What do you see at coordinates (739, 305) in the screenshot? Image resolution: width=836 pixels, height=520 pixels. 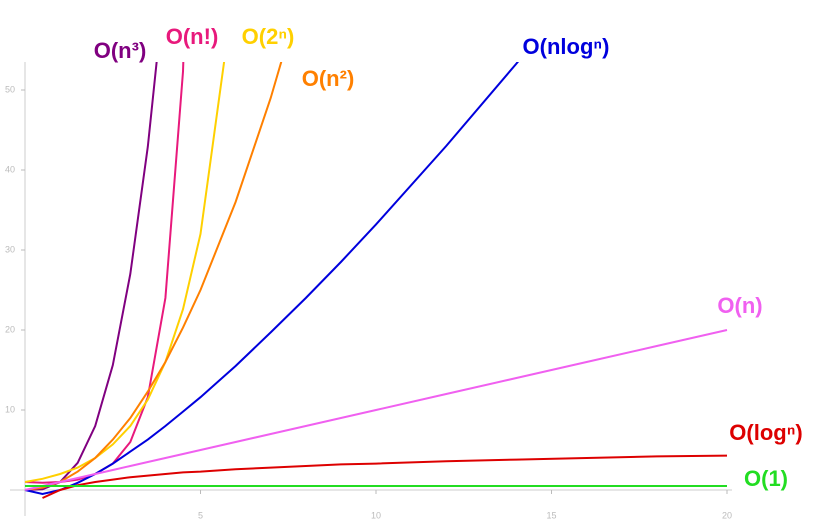 I see `series-label: O(n)` at bounding box center [739, 305].